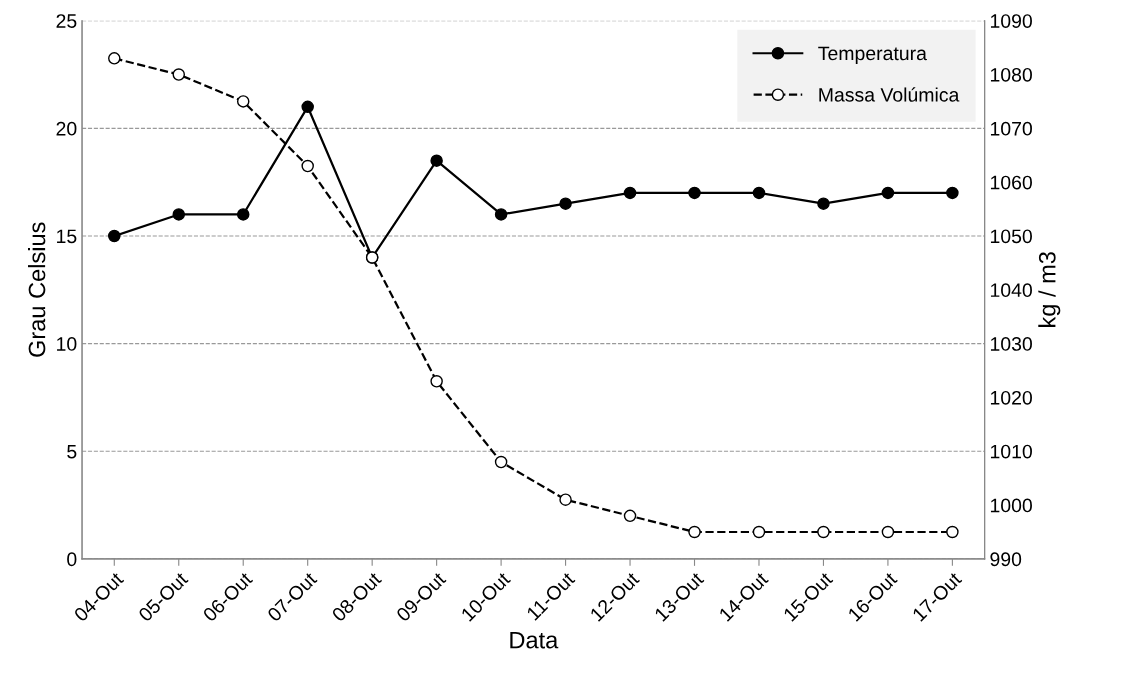 Image resolution: width=1124 pixels, height=690 pixels. I want to click on y-tick-label: 15, so click(67, 236).